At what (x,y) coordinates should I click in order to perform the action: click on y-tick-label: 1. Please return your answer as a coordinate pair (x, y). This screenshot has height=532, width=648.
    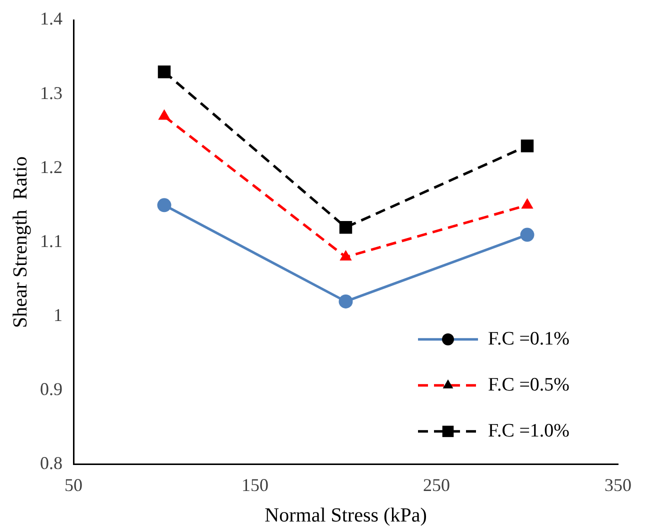
    Looking at the image, I should click on (58, 315).